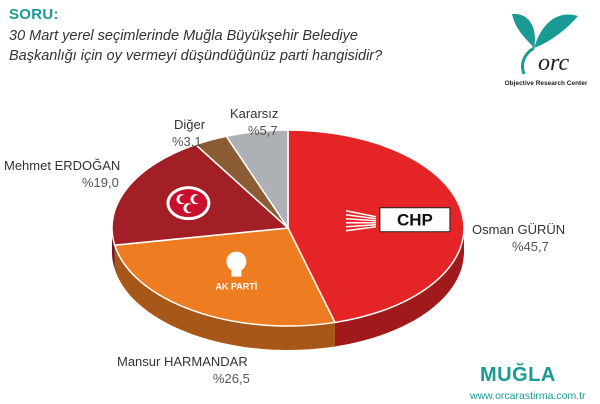  What do you see at coordinates (182, 361) in the screenshot?
I see `slice-name: Mansur HARMANDAR` at bounding box center [182, 361].